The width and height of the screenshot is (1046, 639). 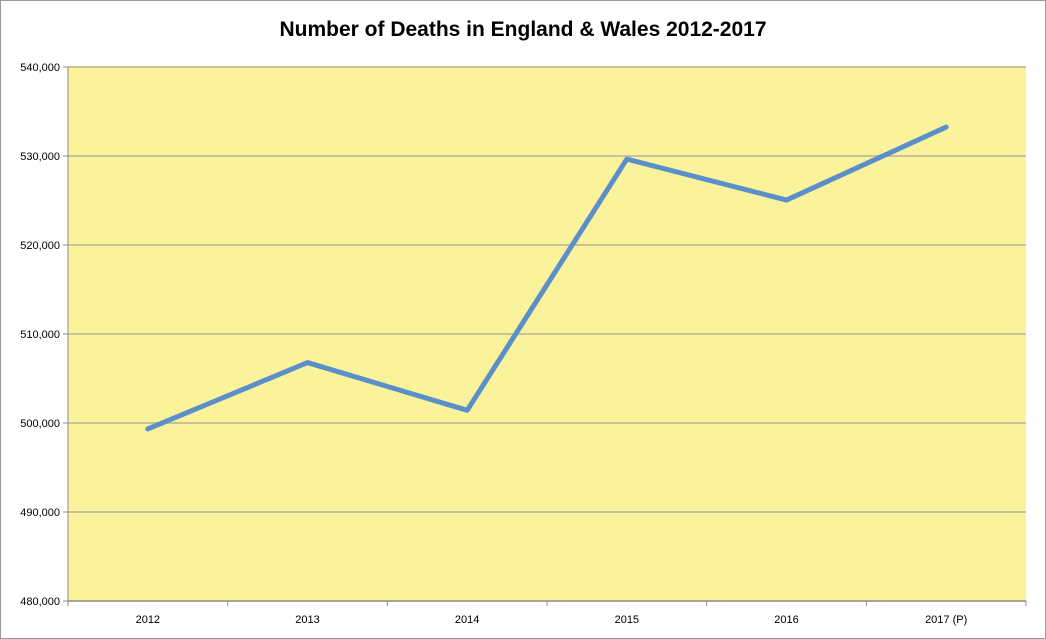 What do you see at coordinates (307, 620) in the screenshot?
I see `x-tick-label: 2013` at bounding box center [307, 620].